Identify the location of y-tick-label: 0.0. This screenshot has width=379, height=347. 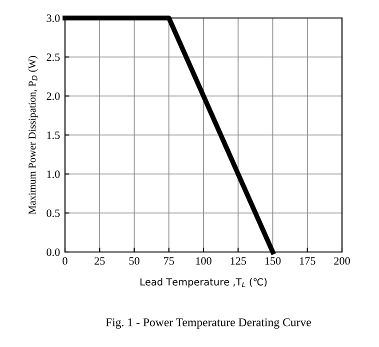
(53, 252).